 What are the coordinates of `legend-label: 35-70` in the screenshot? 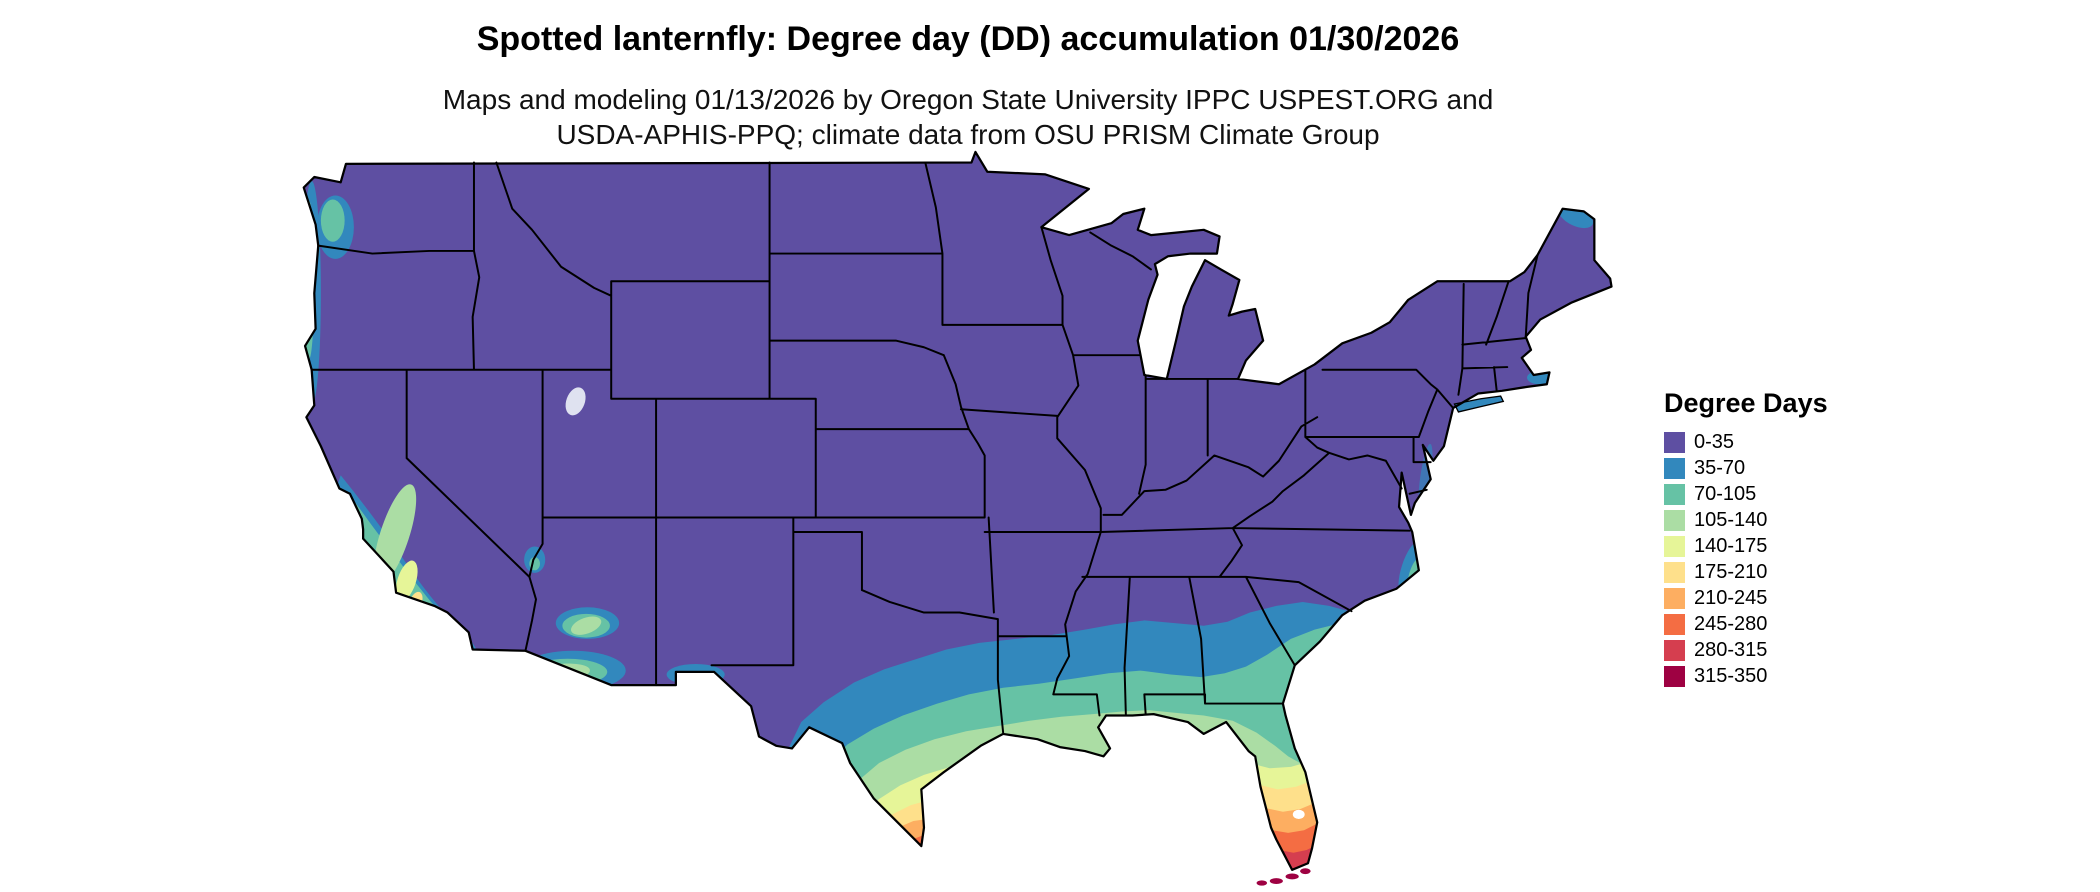 It's located at (1720, 467).